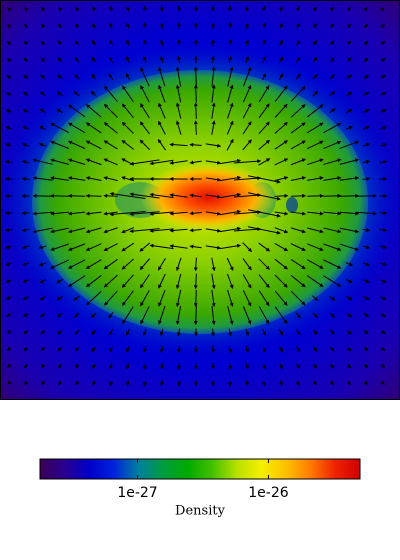 This screenshot has height=560, width=400. What do you see at coordinates (200, 469) in the screenshot?
I see `colorbar` at bounding box center [200, 469].